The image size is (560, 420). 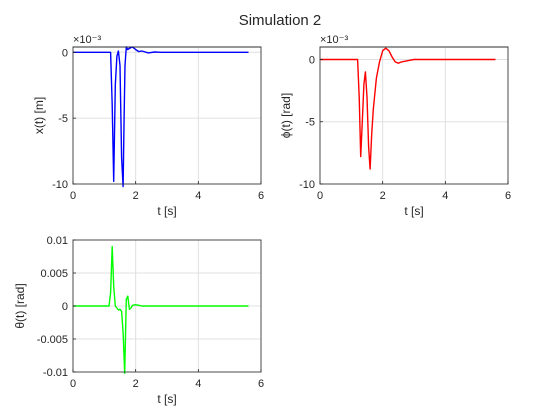 I want to click on y-tick-label: -0.005, so click(x=52, y=340).